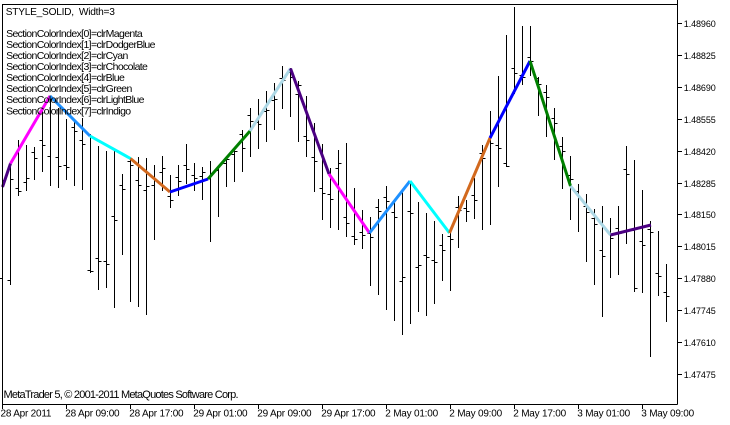  Describe the element at coordinates (700, 120) in the screenshot. I see `svg-text: 1.48555` at that location.